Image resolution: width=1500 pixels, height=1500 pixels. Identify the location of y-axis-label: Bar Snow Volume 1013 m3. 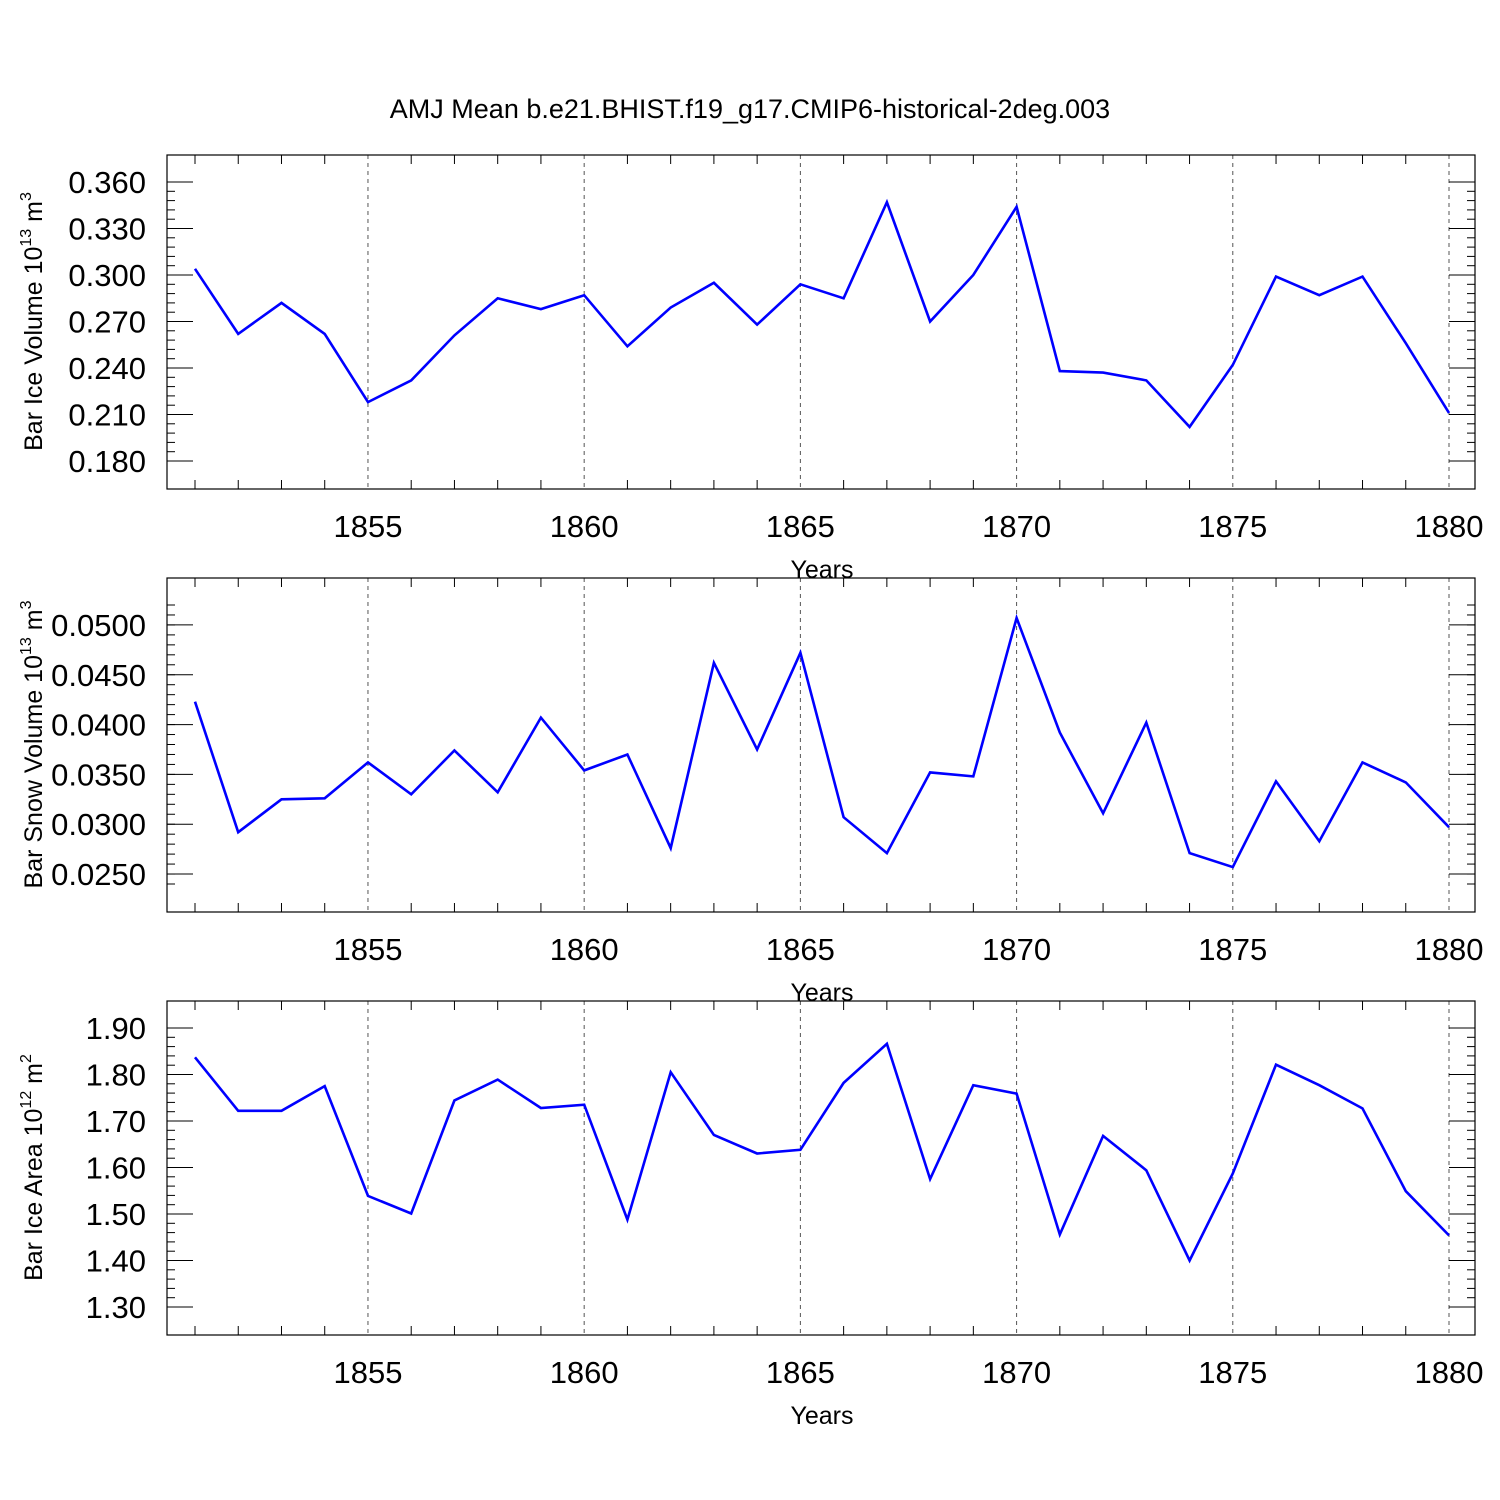
(33, 744).